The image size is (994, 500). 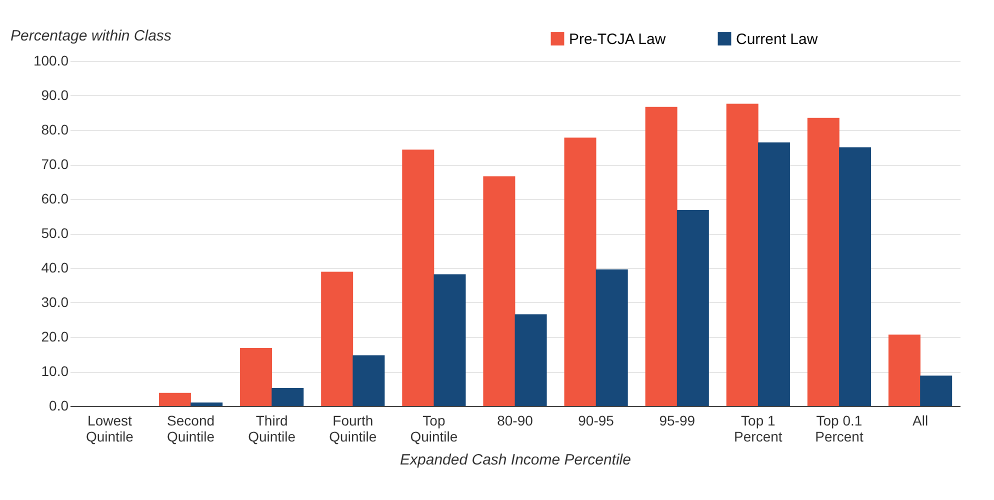 I want to click on y-axis-title: Percentage within Class, so click(x=91, y=36).